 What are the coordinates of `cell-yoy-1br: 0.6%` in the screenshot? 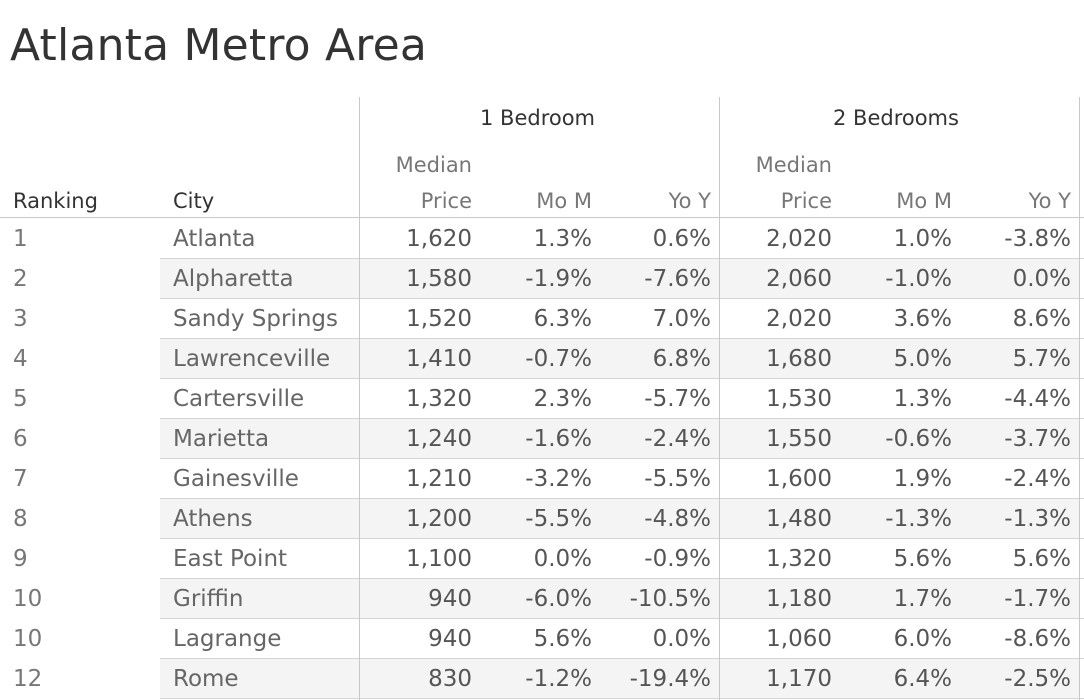 It's located at (681, 239).